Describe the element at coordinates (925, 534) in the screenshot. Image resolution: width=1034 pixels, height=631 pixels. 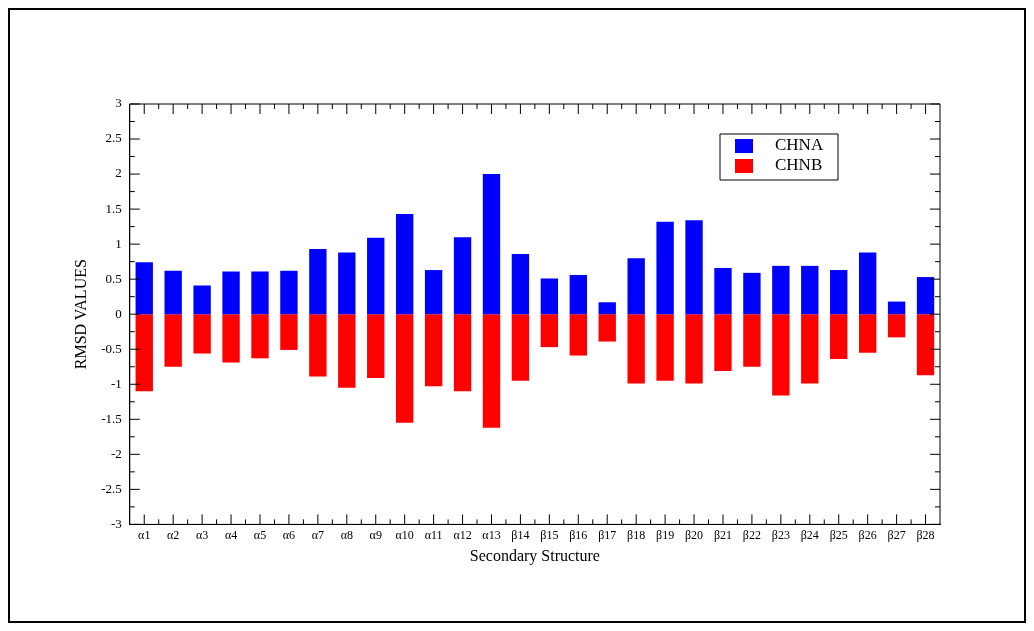
I see `x-tick-label: β28` at that location.